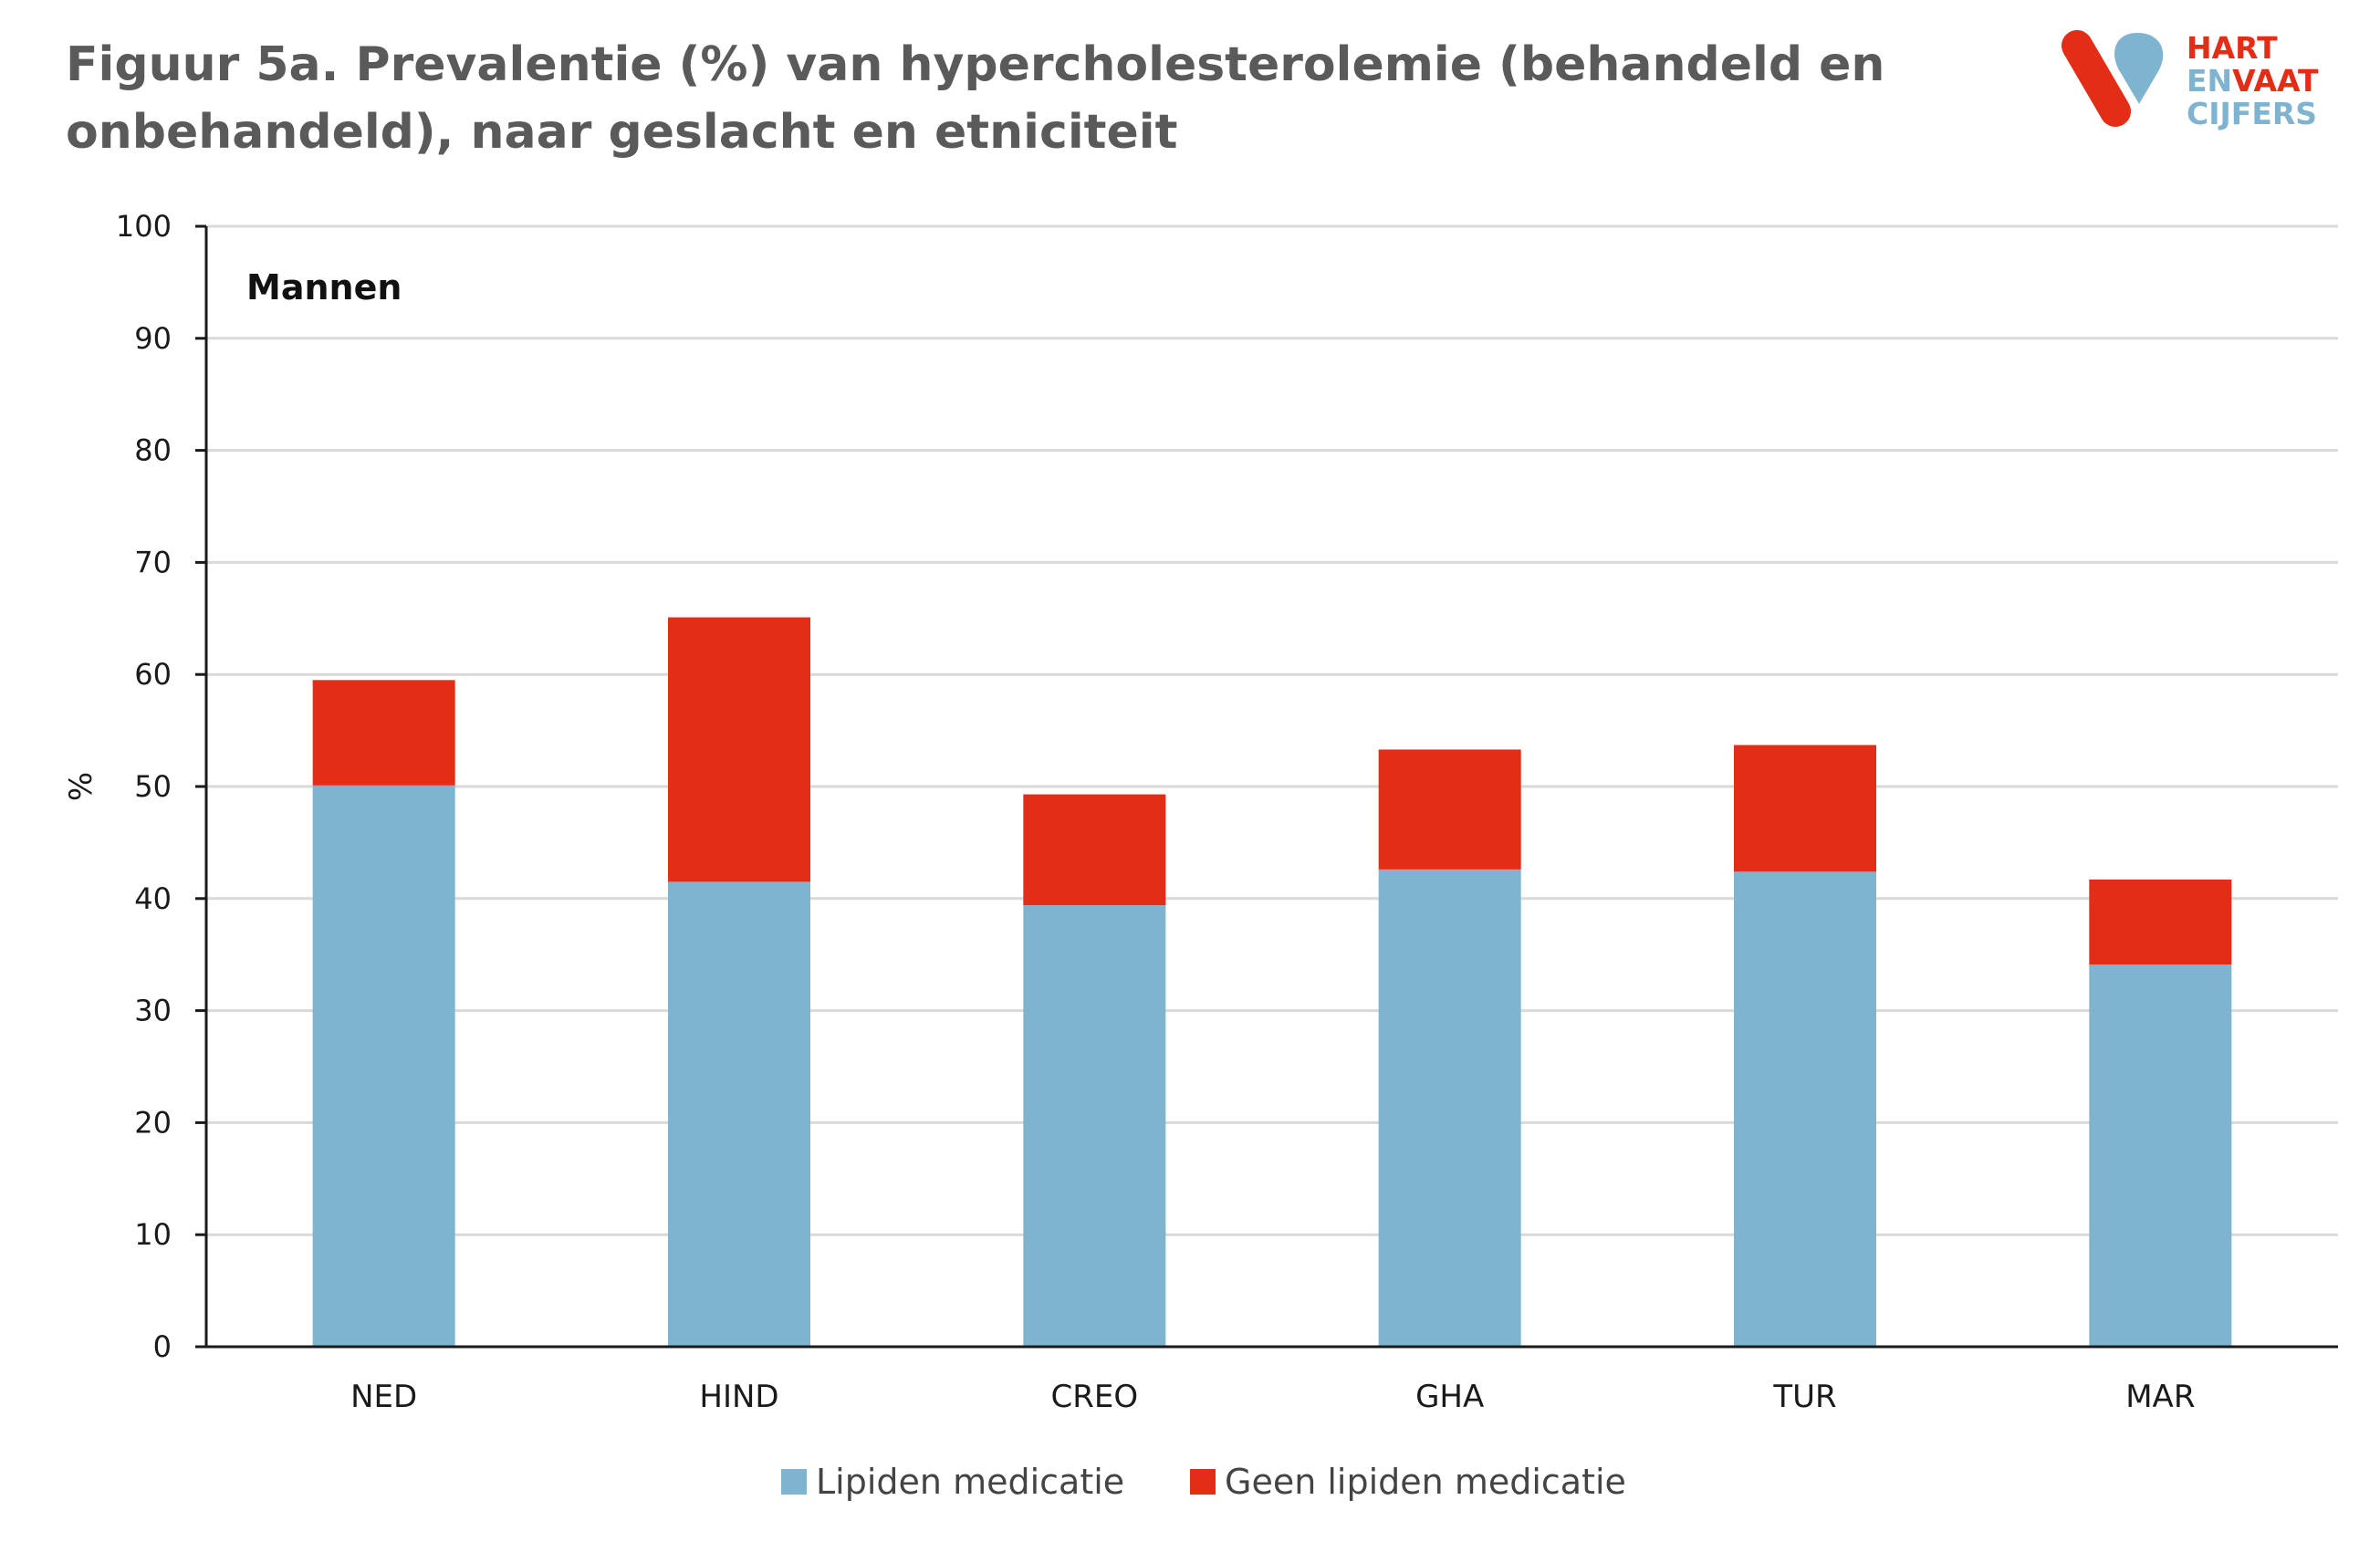 Image resolution: width=2380 pixels, height=1542 pixels. What do you see at coordinates (1449, 1397) in the screenshot?
I see `x-tick-label: GHA` at bounding box center [1449, 1397].